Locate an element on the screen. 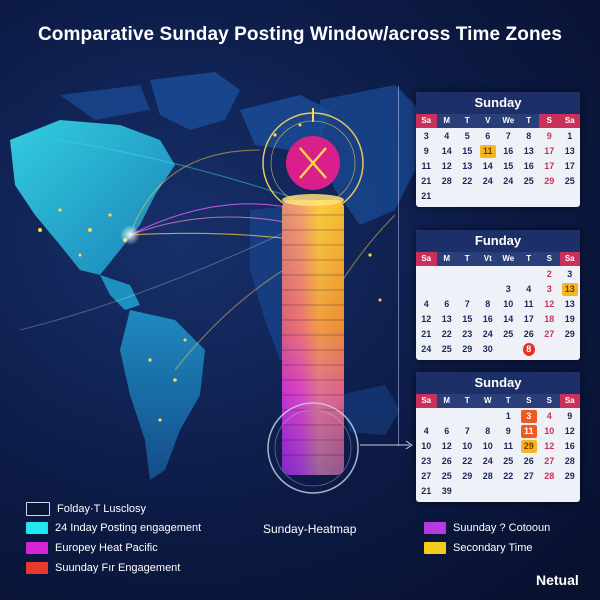 Image resolution: width=600 pixels, height=600 pixels. heatmap-label: Sunday-Heatmap is located at coordinates (310, 529).